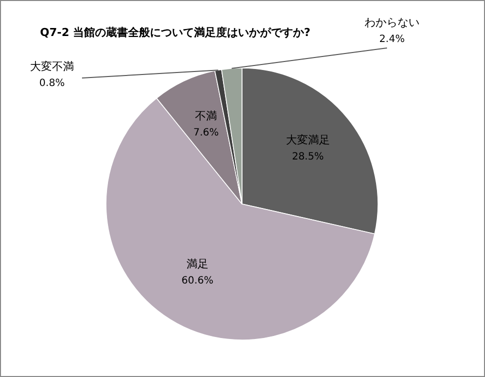  Describe the element at coordinates (308, 156) in the screenshot. I see `data-label: 28.5%` at that location.